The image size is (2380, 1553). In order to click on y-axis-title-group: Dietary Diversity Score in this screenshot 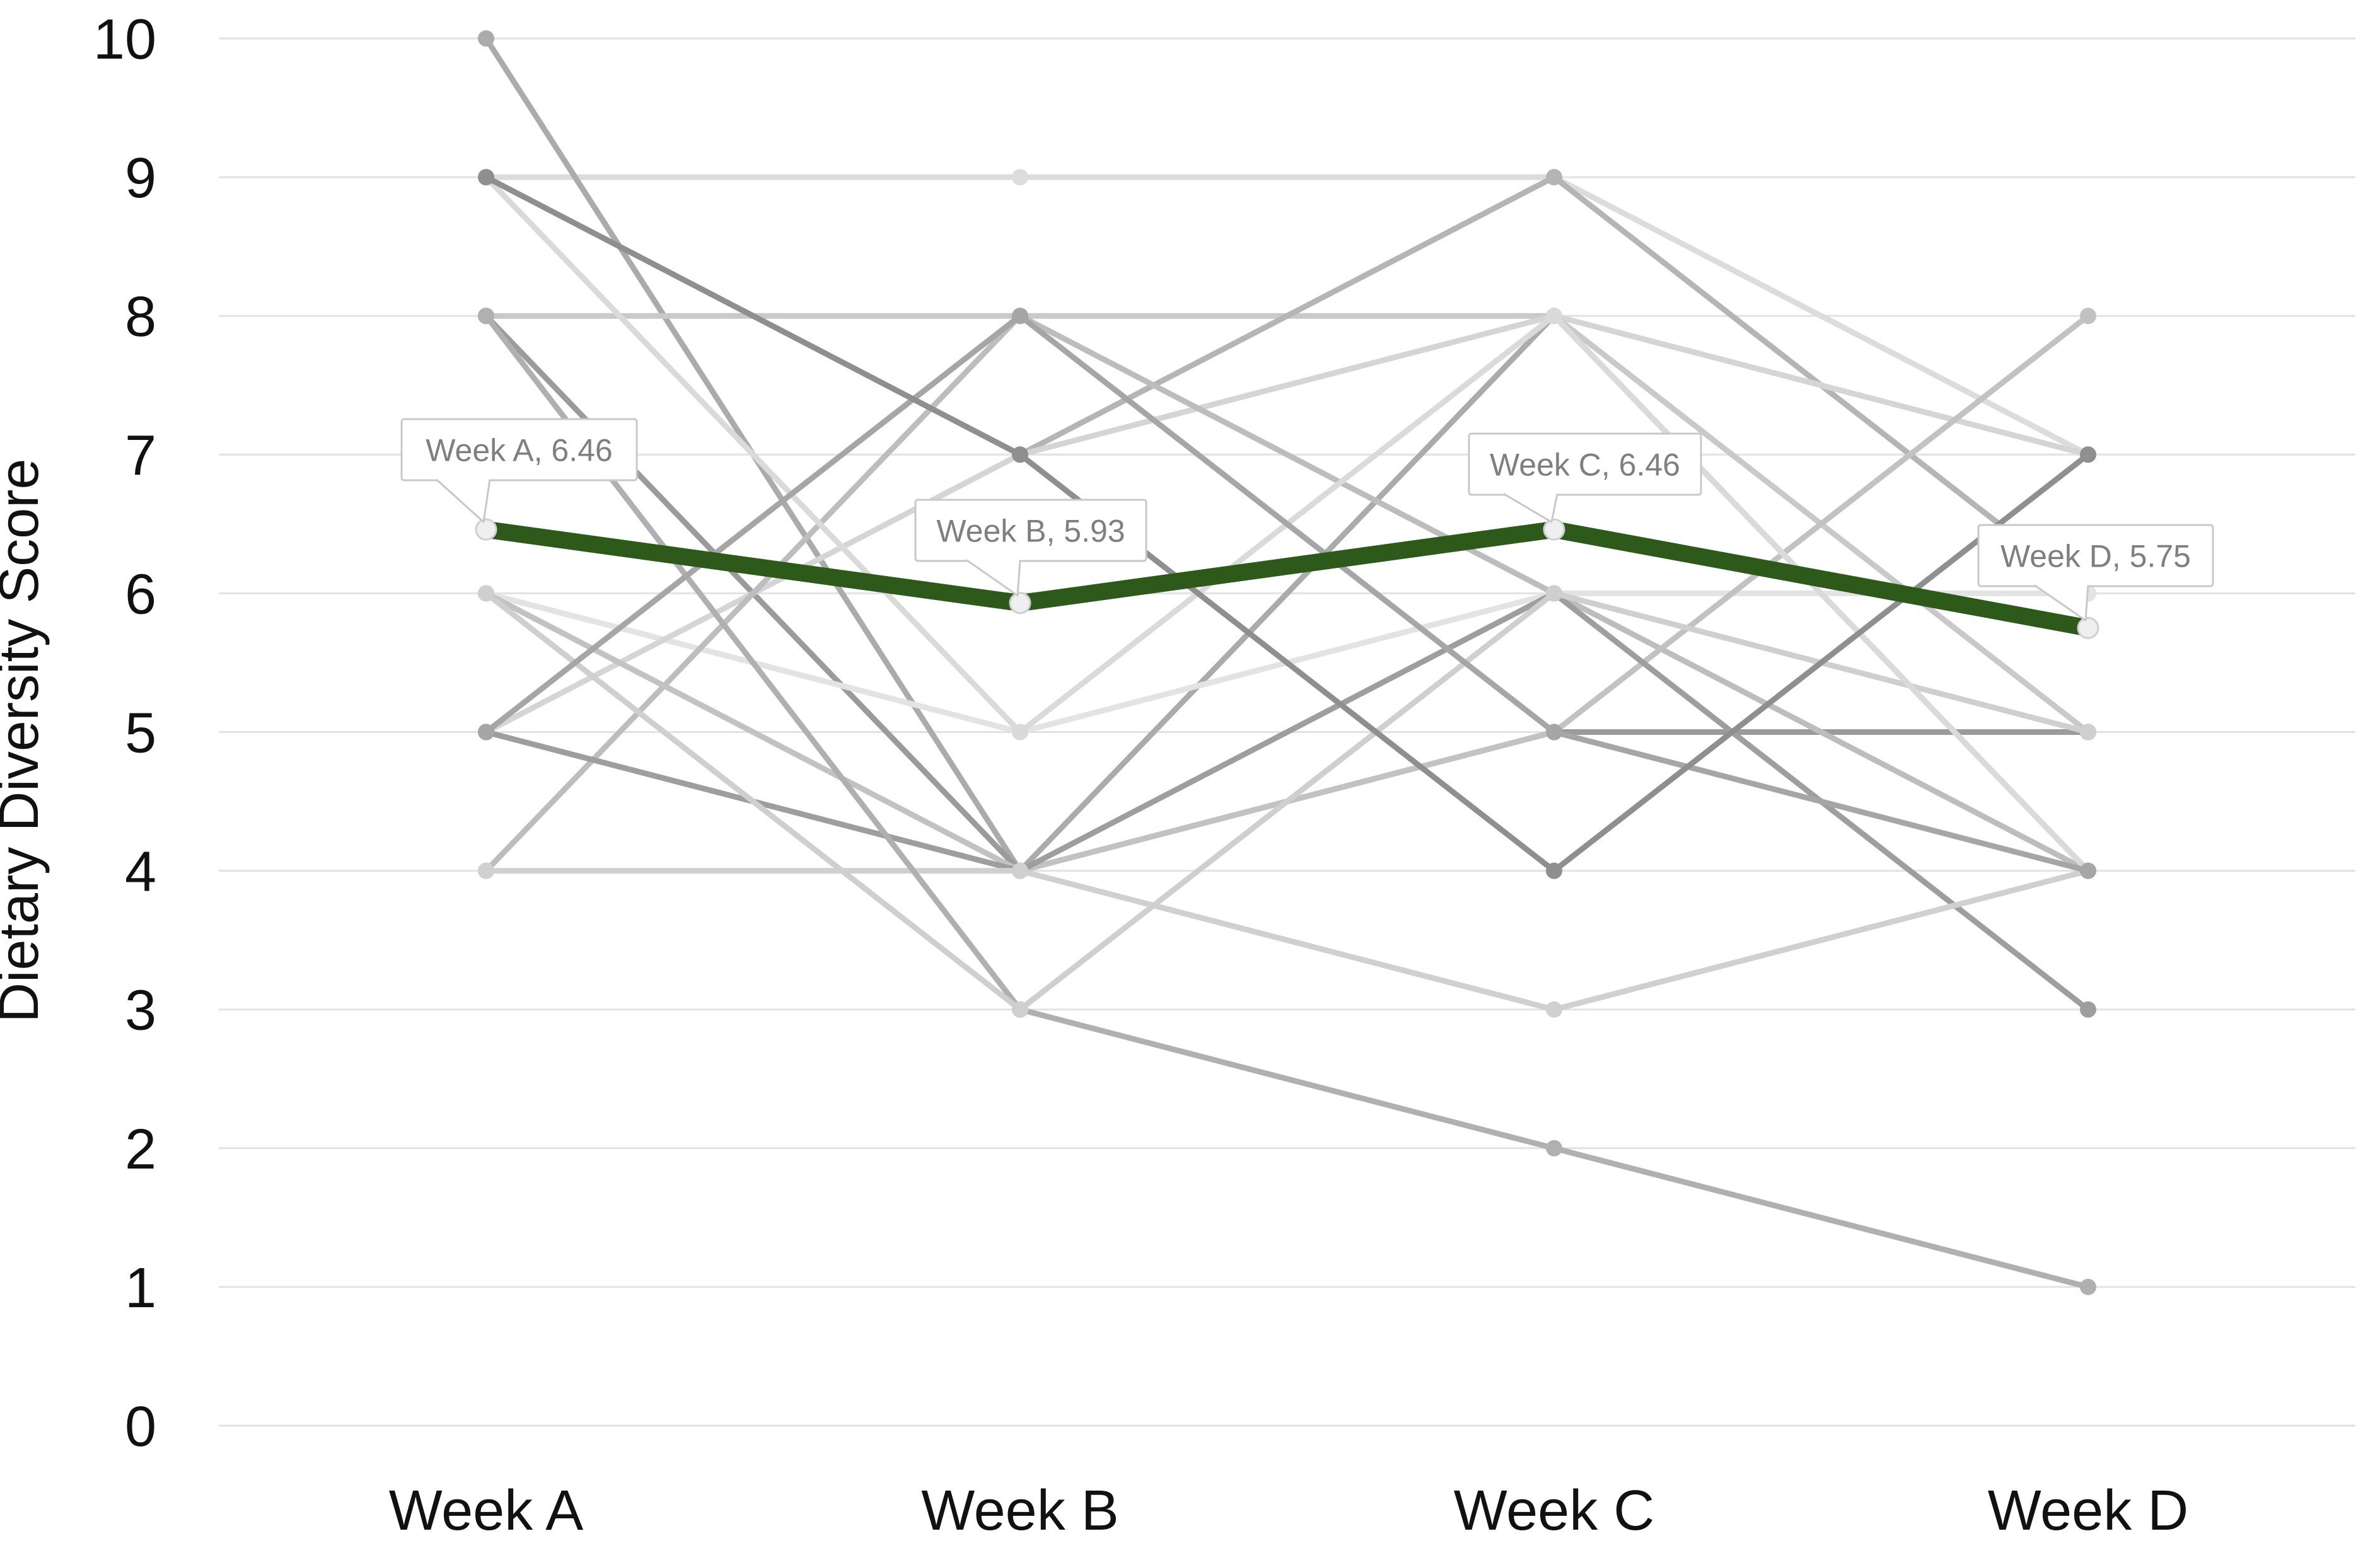, I will do `click(25, 741)`.